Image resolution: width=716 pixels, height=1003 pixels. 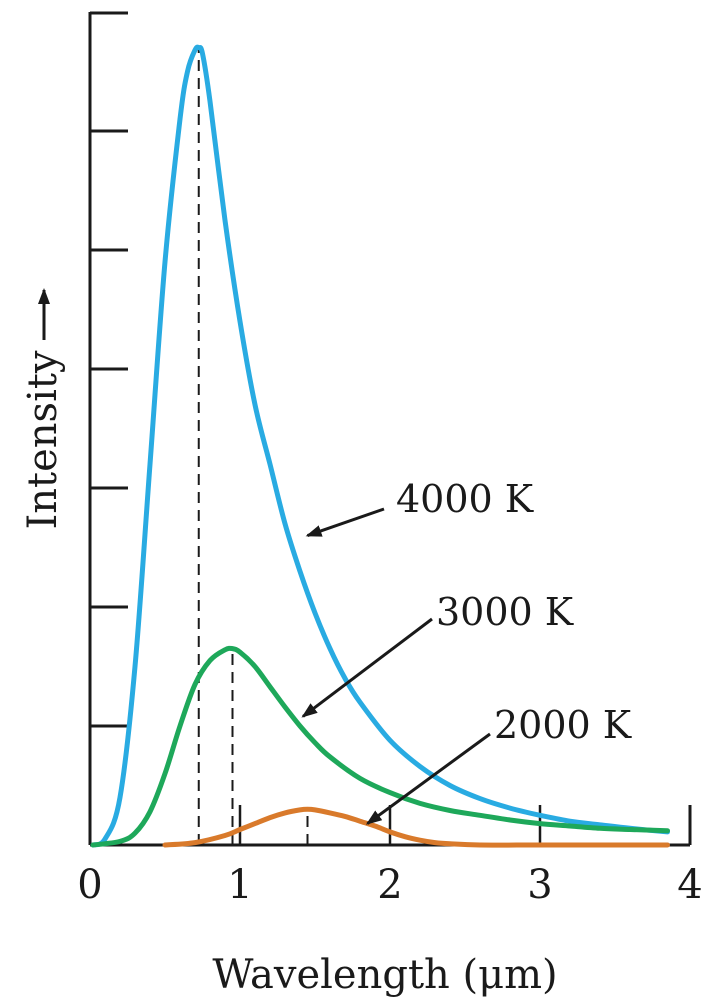 I want to click on x-tick-label-2: 2, so click(x=389, y=885).